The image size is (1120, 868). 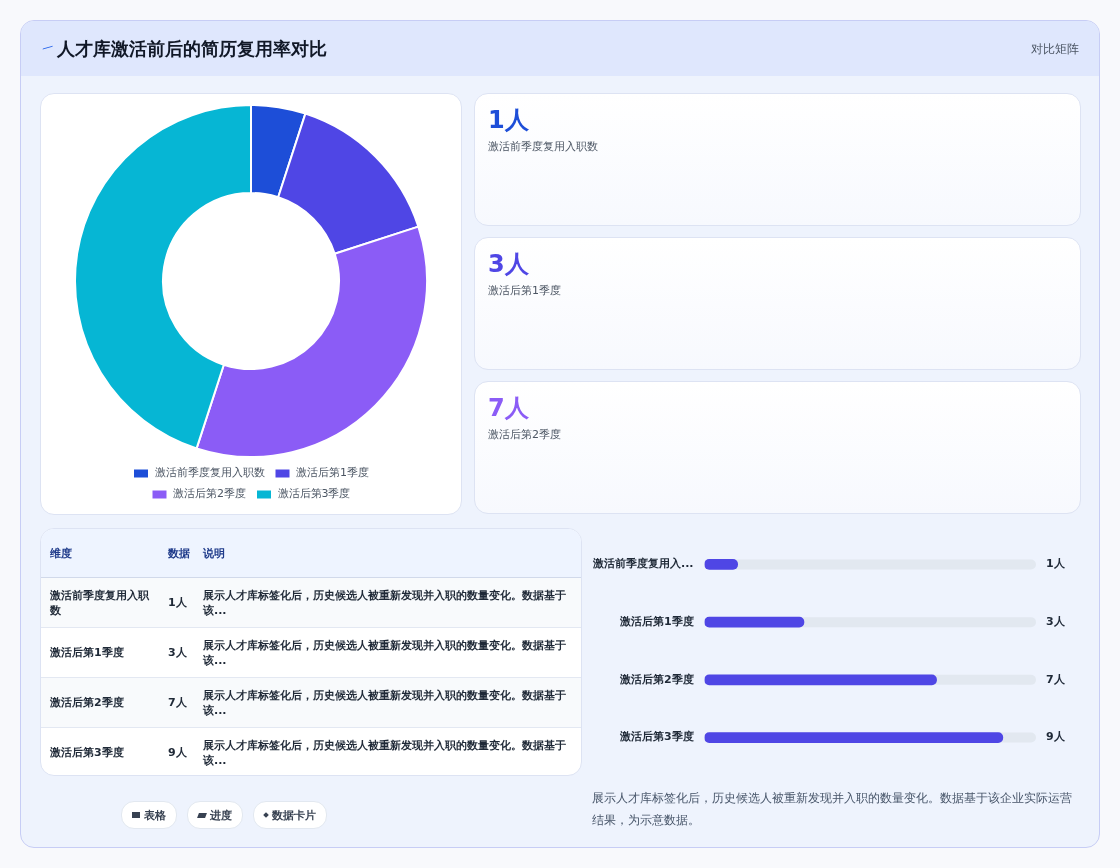 I want to click on y-tick-label: 激活后第3季度, so click(x=656, y=737).